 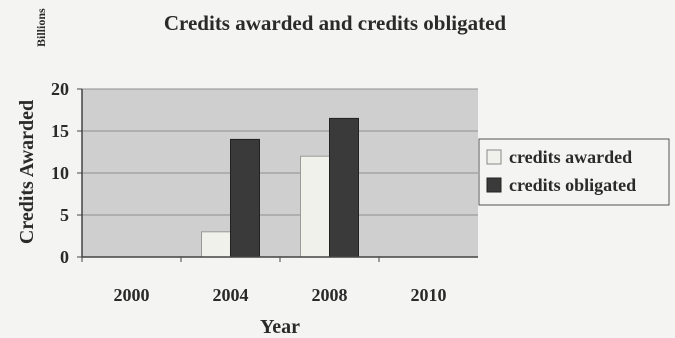 I want to click on legend-label: credits awarded, so click(x=570, y=157).